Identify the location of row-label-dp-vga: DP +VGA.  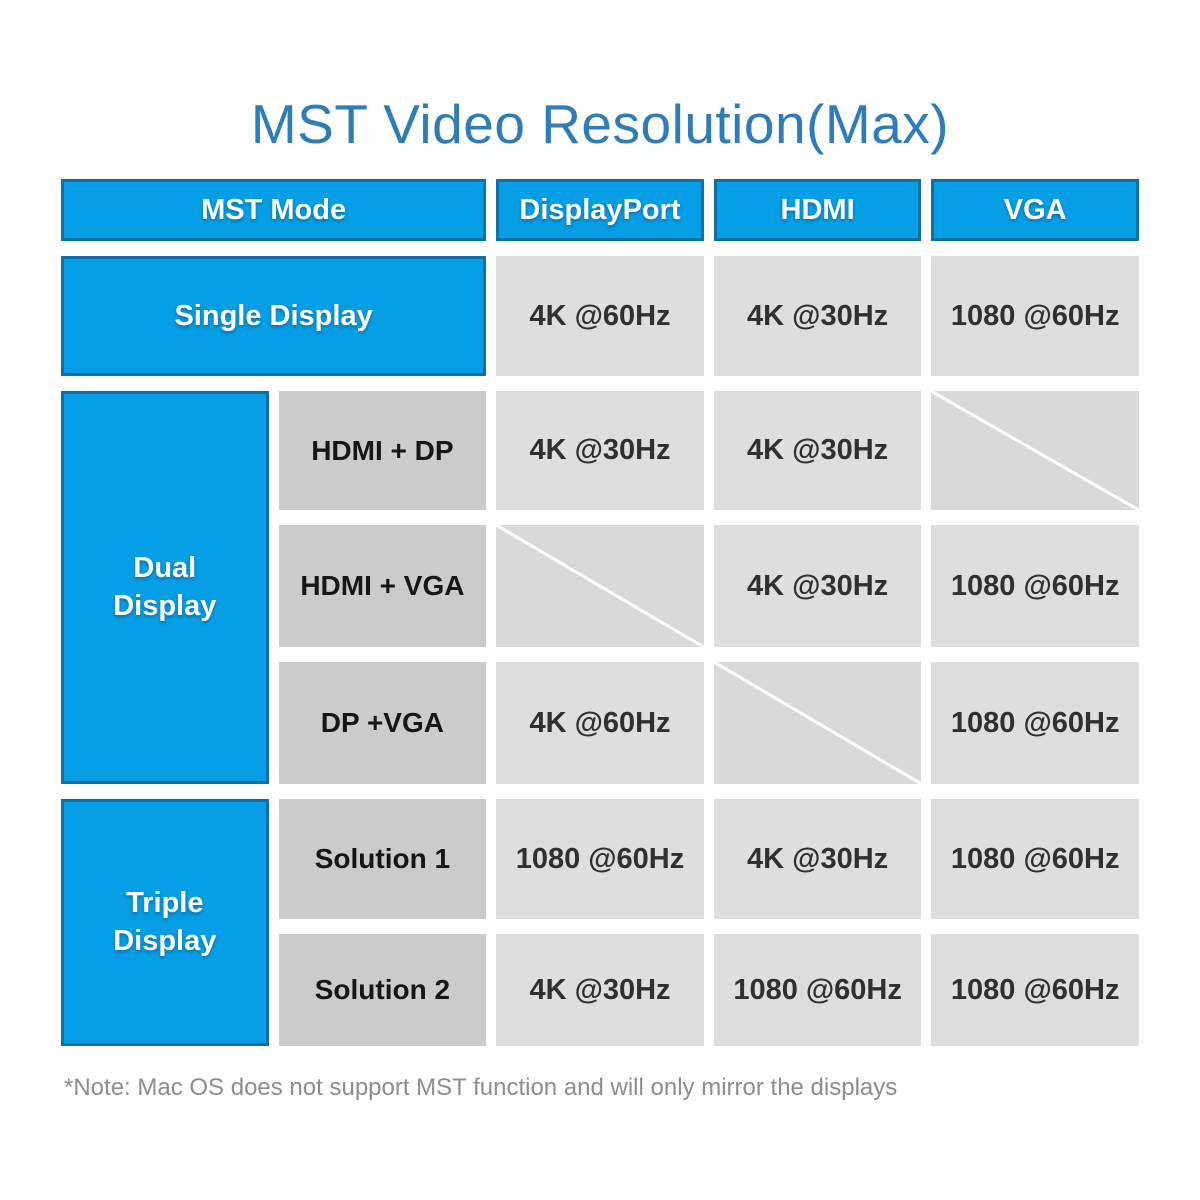
(382, 723).